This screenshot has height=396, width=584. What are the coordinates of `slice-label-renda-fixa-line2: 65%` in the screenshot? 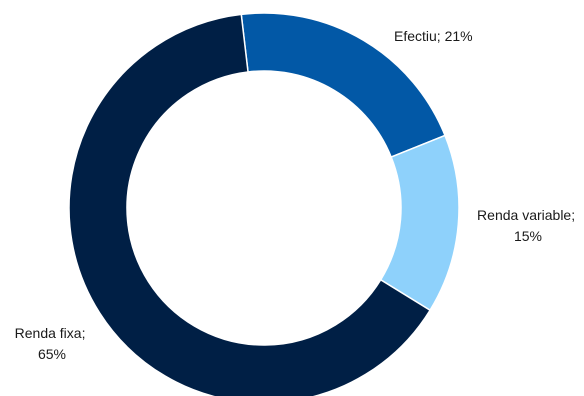 It's located at (52, 354).